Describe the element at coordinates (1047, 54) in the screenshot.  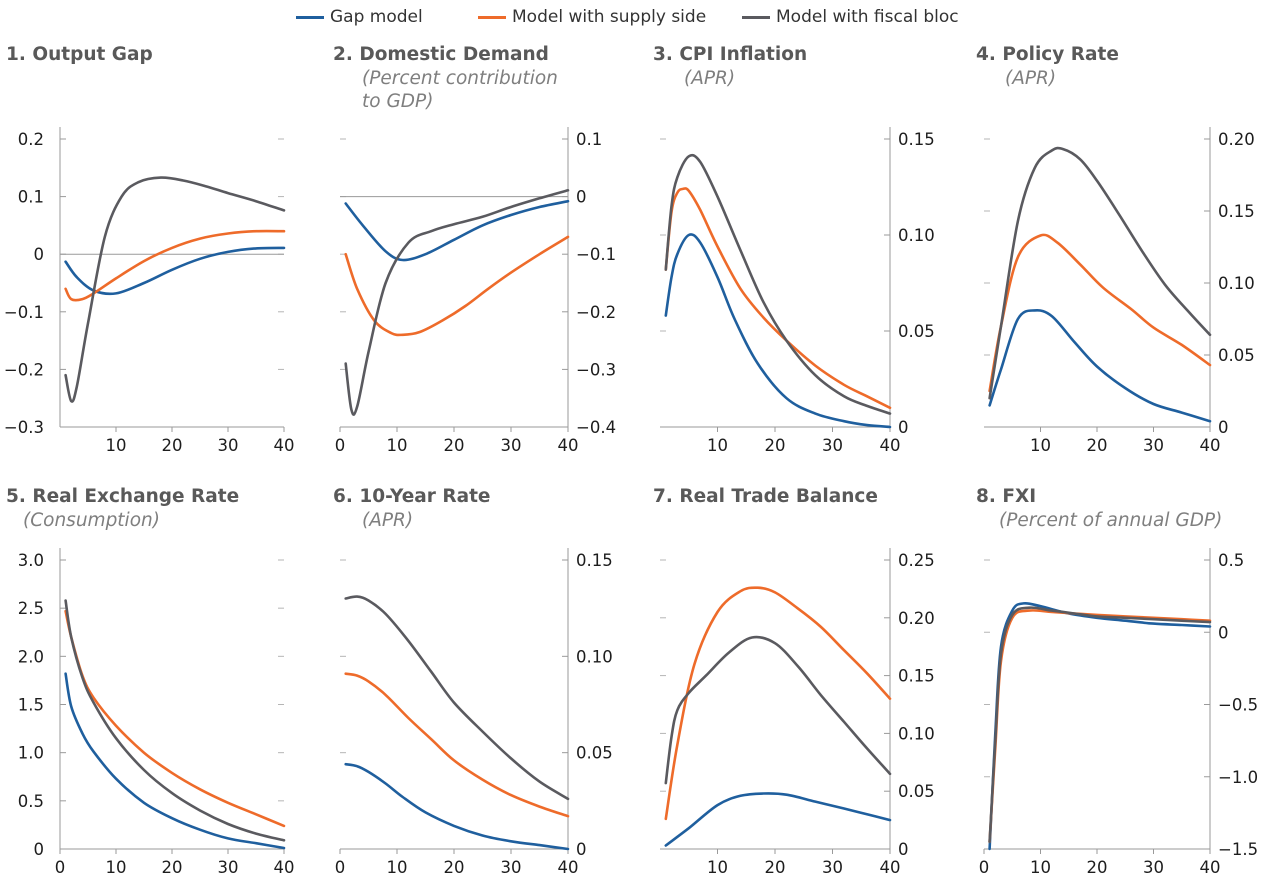
I see `chart-title: 4. Policy Rate` at that location.